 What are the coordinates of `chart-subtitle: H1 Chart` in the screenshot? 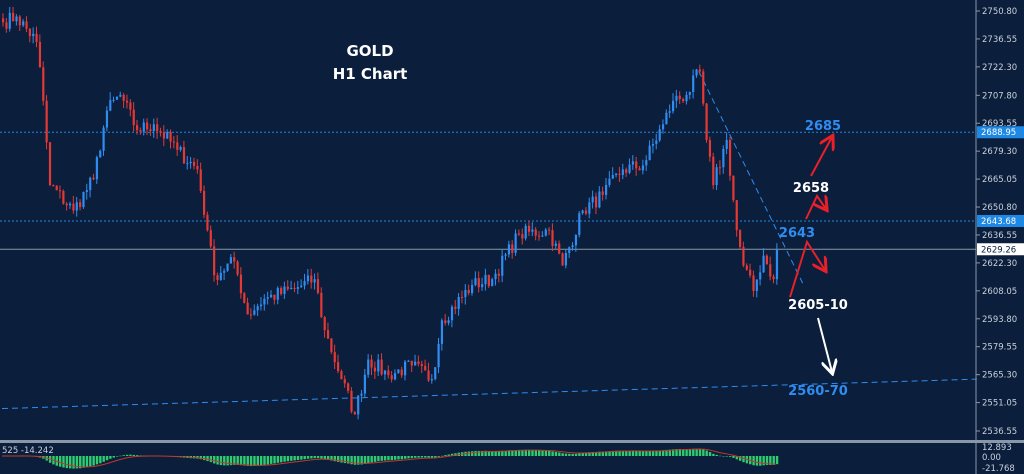 It's located at (370, 74).